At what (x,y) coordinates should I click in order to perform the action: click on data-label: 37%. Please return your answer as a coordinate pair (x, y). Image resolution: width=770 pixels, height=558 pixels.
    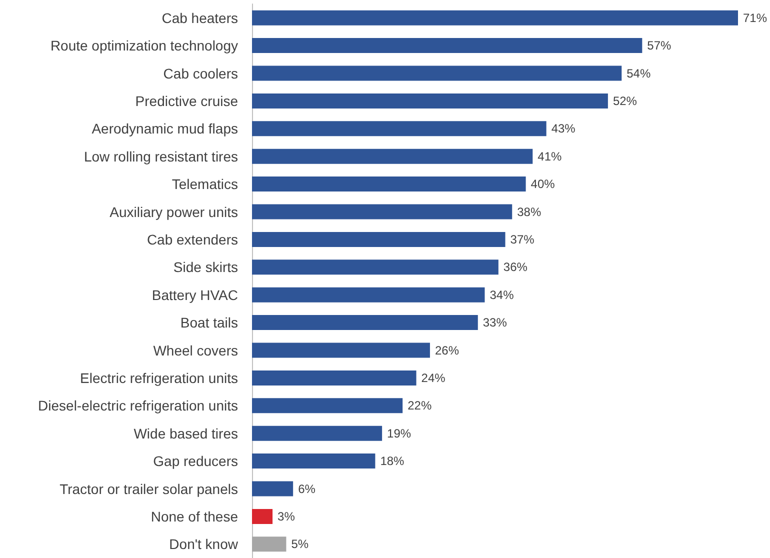
    Looking at the image, I should click on (522, 239).